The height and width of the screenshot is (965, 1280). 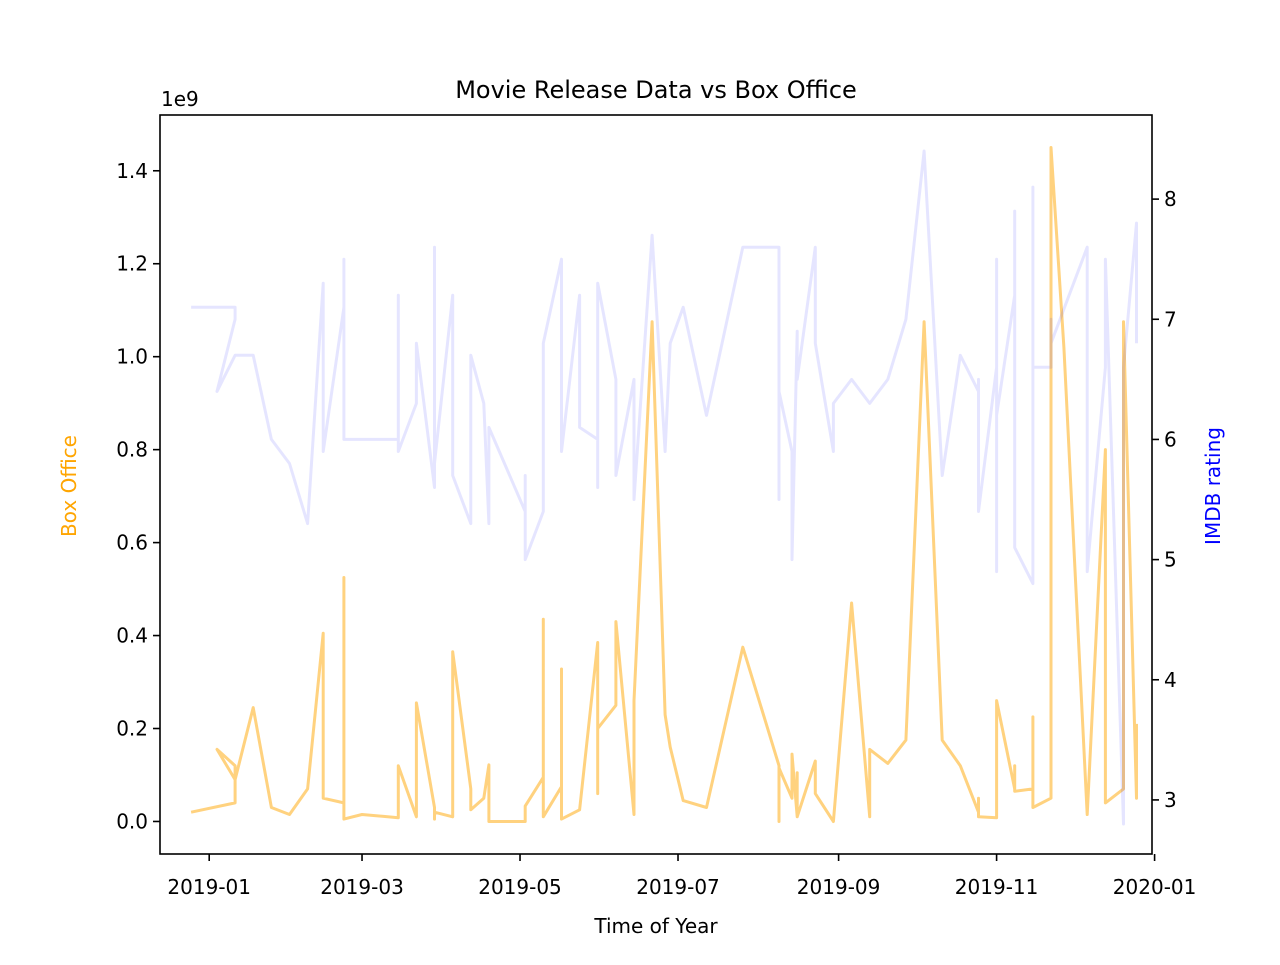 What do you see at coordinates (132, 636) in the screenshot?
I see `y-left-tick-label: 0.4` at bounding box center [132, 636].